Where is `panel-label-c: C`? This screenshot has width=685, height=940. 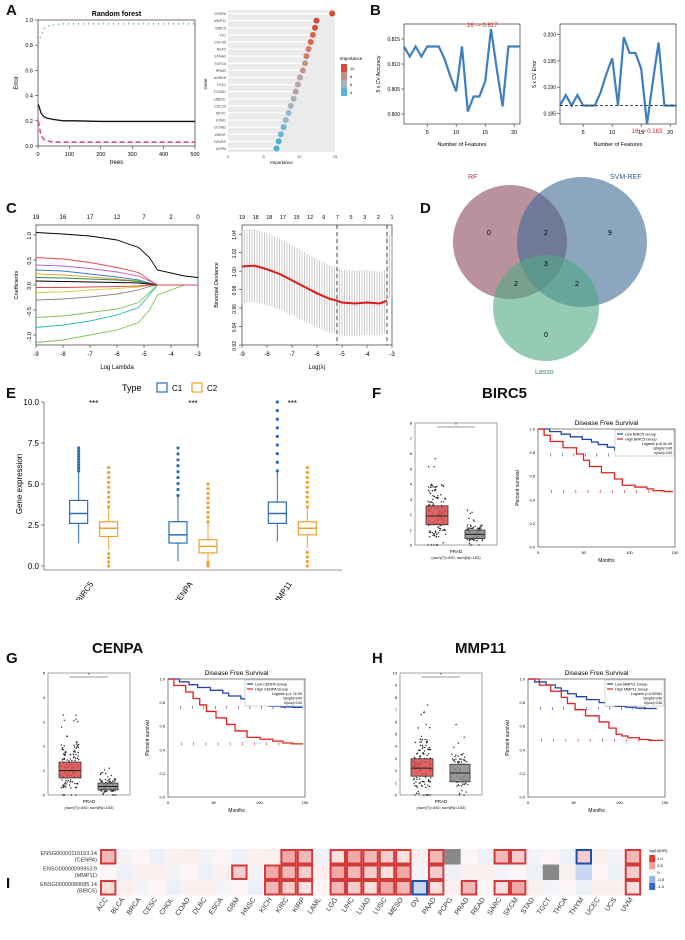 panel-label-c: C is located at coordinates (11, 208).